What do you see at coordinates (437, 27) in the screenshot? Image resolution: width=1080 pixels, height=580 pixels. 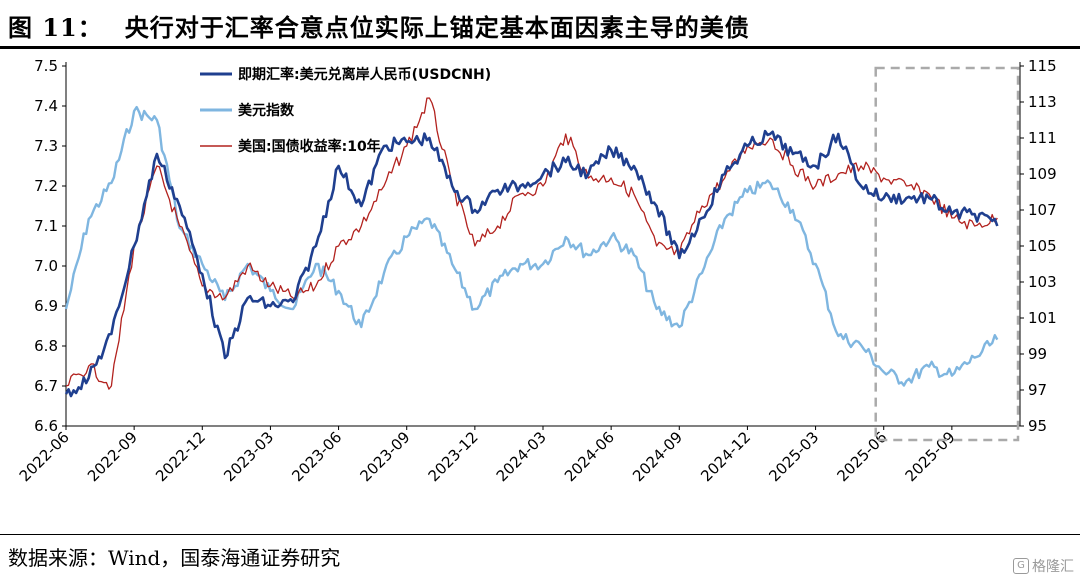 I see `figure-title-text: 央行对于汇率合意点位实际上锚定基本面因素主导的美债` at bounding box center [437, 27].